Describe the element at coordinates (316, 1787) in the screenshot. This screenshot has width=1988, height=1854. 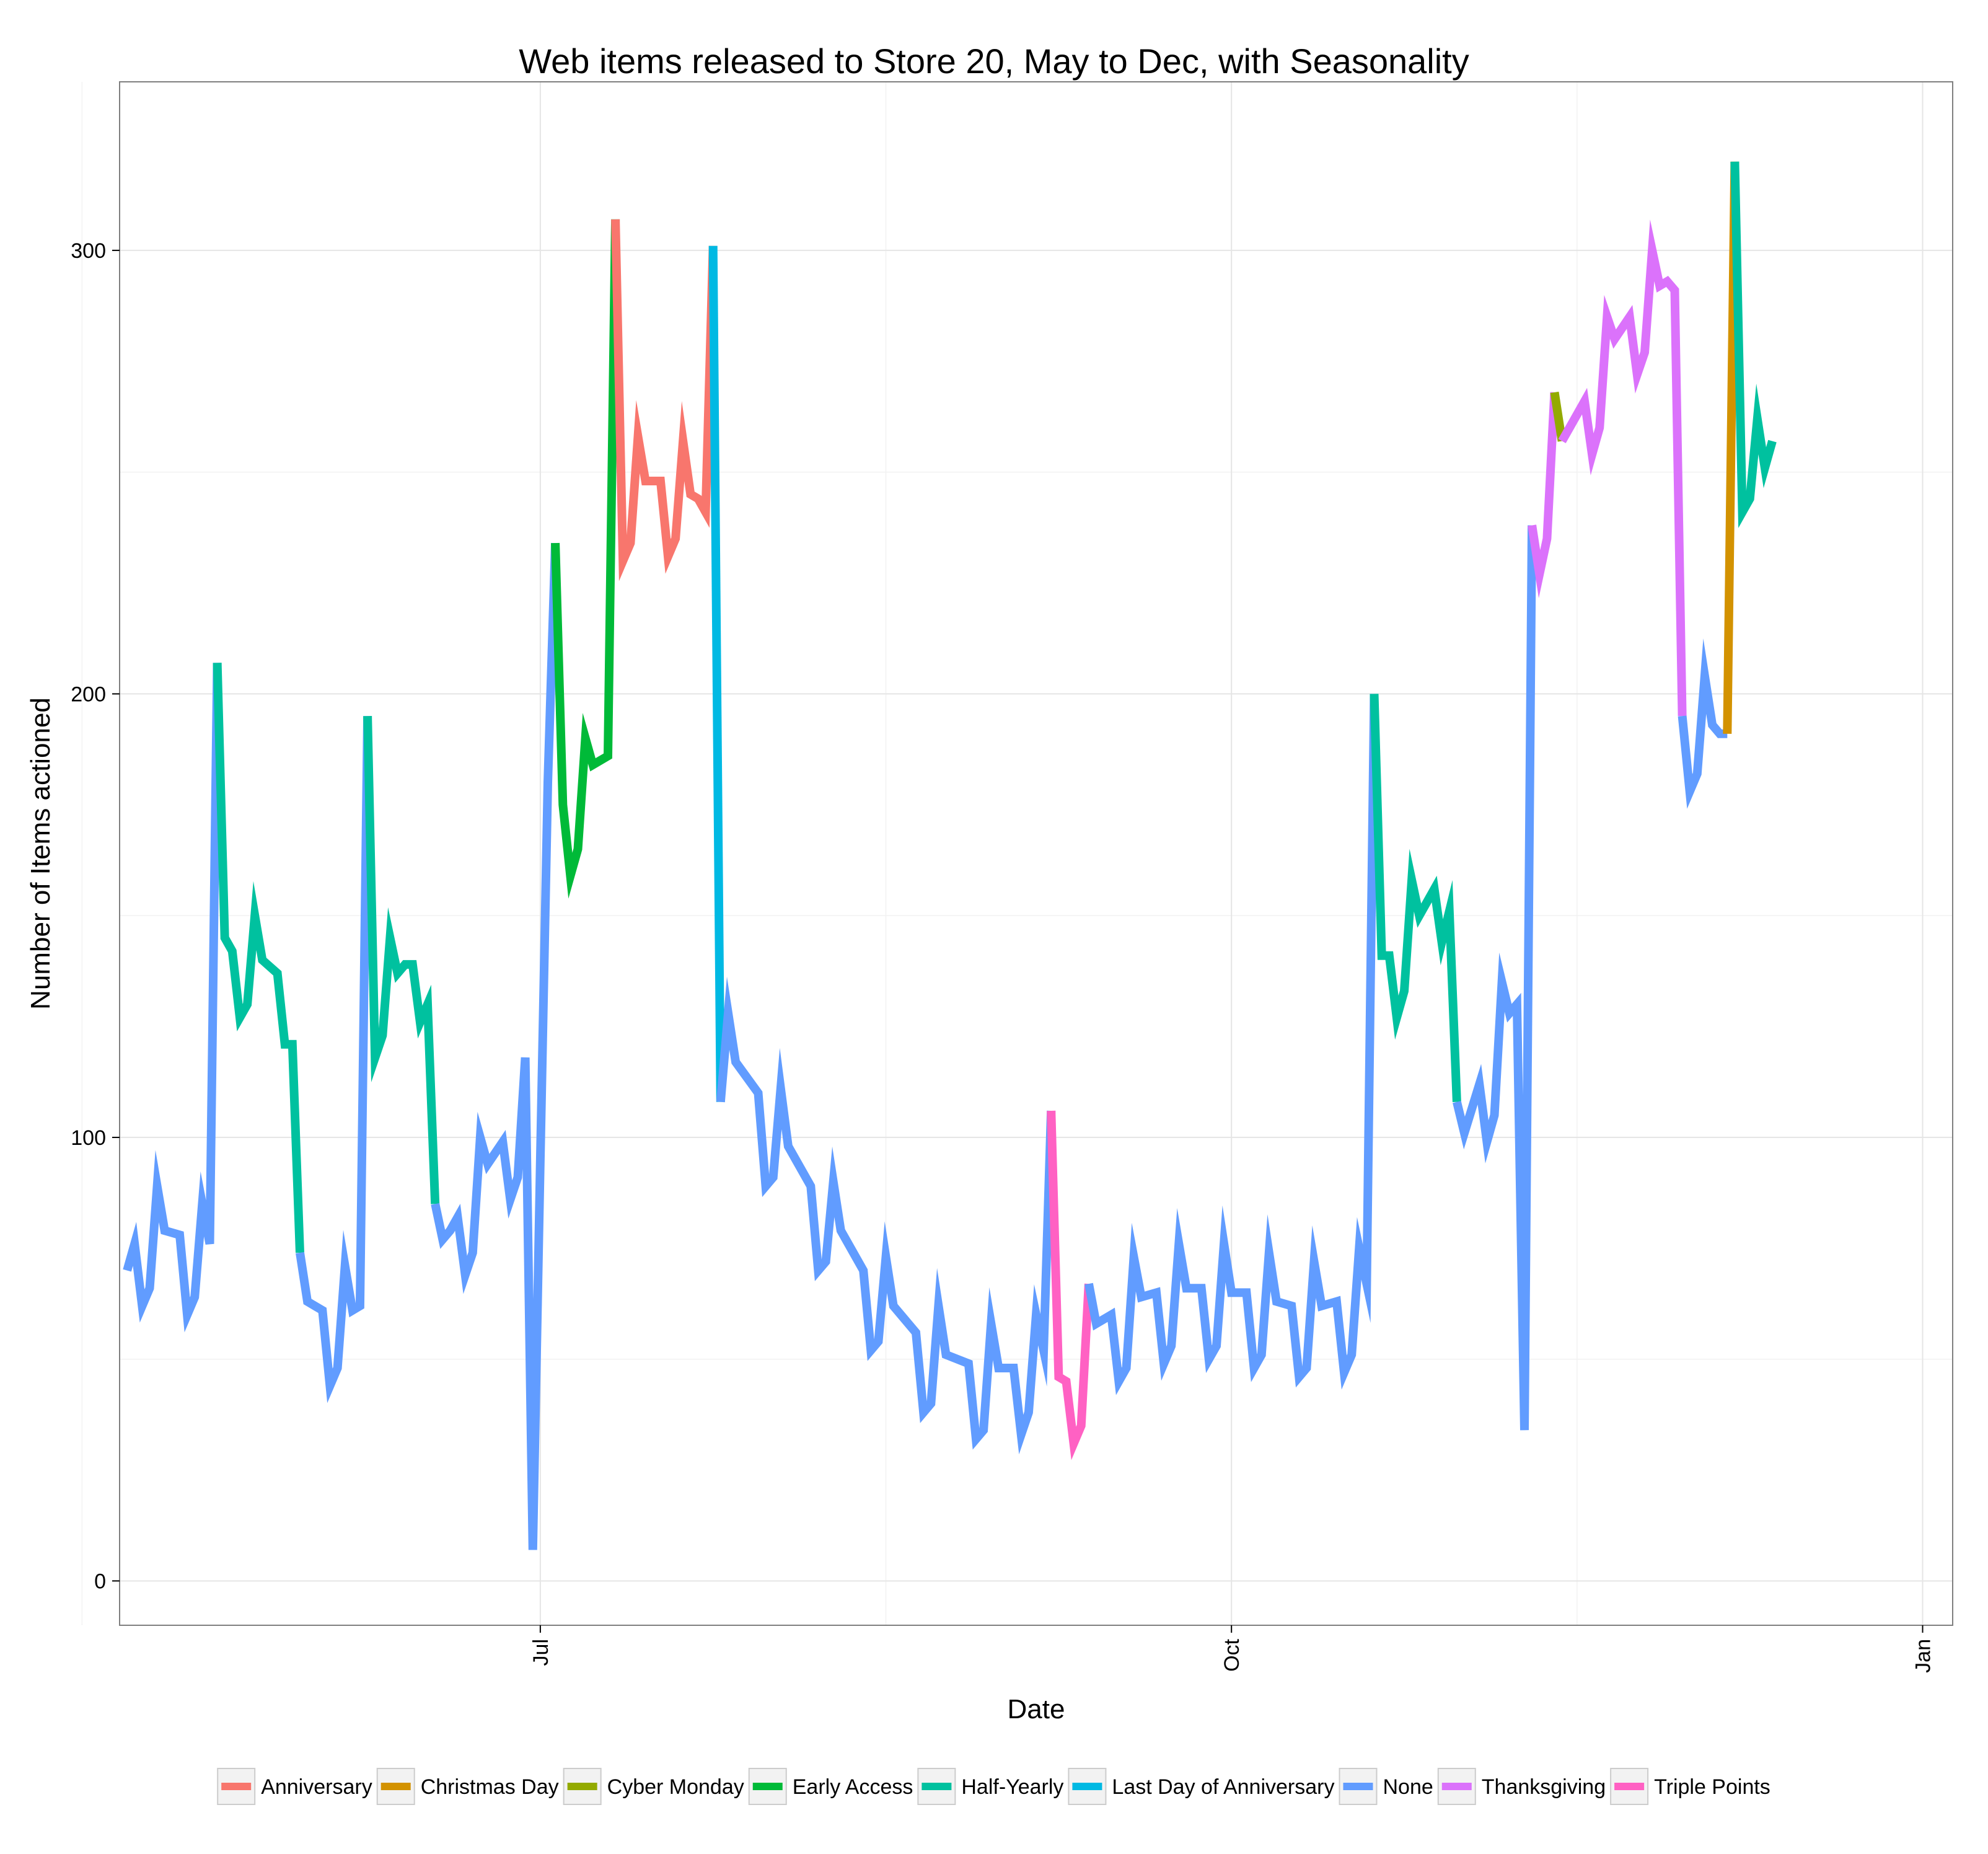
I see `legend-label-anniversary: Anniversary` at that location.